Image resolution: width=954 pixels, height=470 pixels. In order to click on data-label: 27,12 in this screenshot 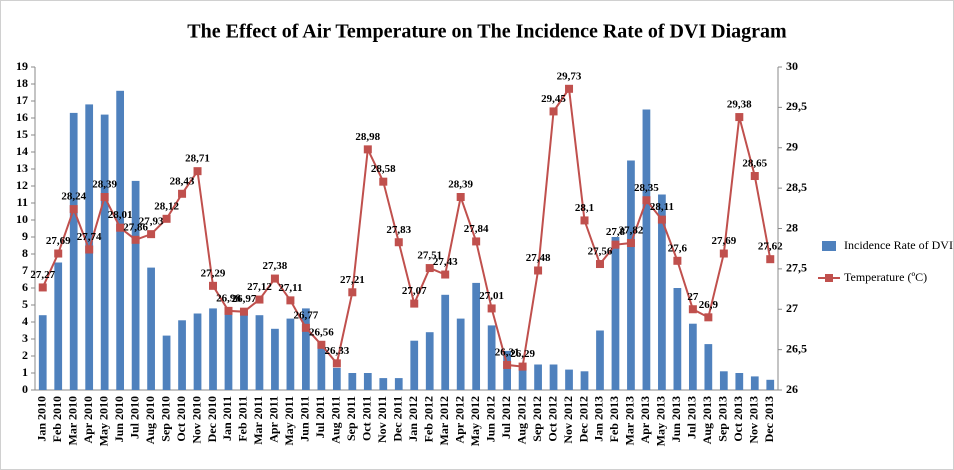, I will do `click(259, 287)`.